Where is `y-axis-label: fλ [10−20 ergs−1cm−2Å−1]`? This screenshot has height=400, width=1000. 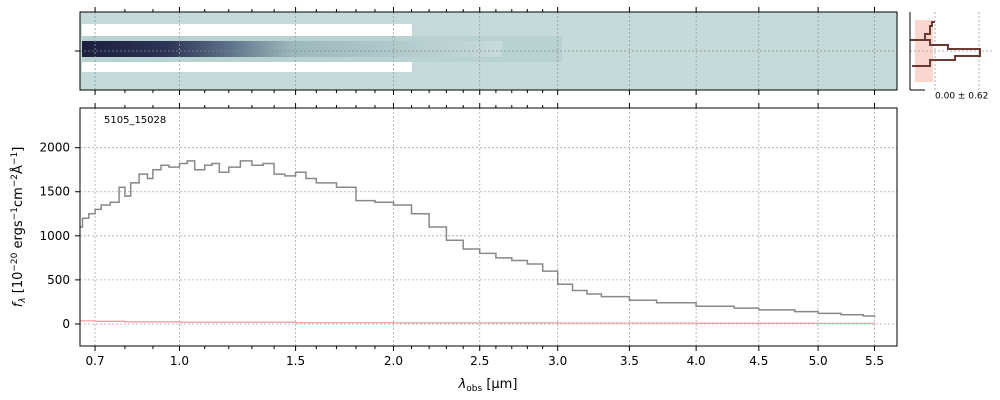
y-axis-label: fλ [10−20 ergs−1cm−2Å−1] is located at coordinates (19, 227).